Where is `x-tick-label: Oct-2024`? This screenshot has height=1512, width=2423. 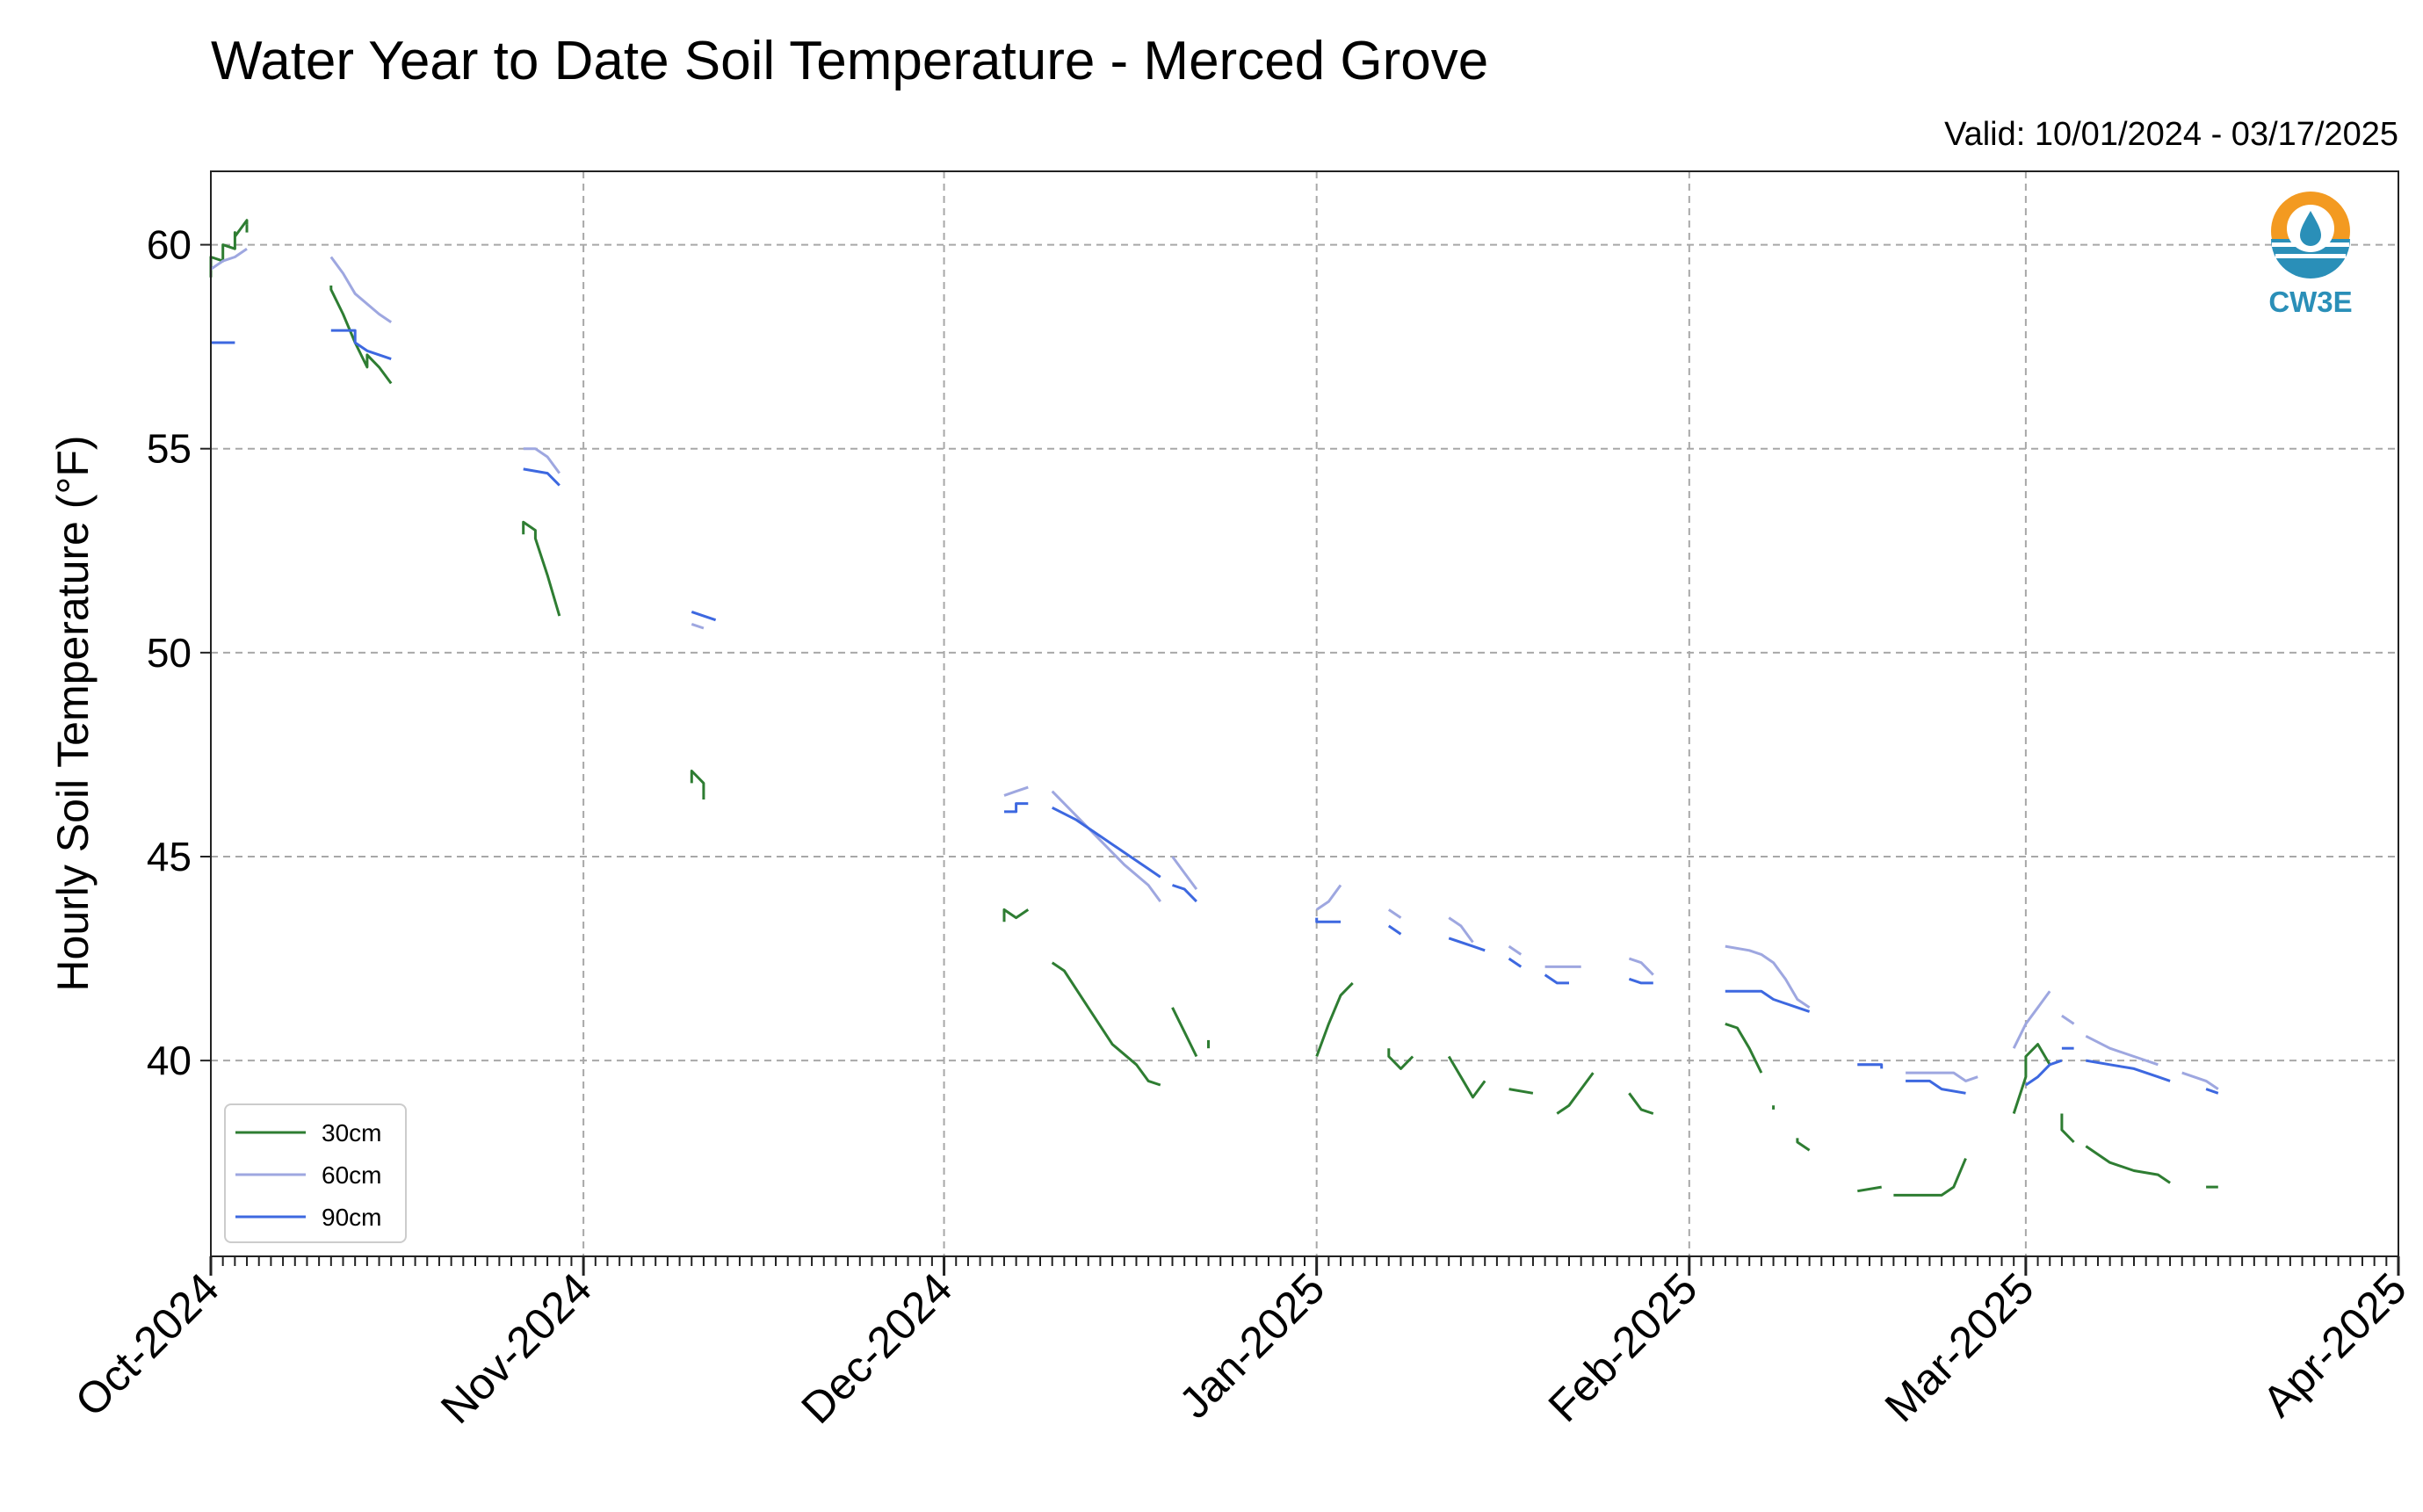 x-tick-label: Oct-2024 is located at coordinates (147, 1344).